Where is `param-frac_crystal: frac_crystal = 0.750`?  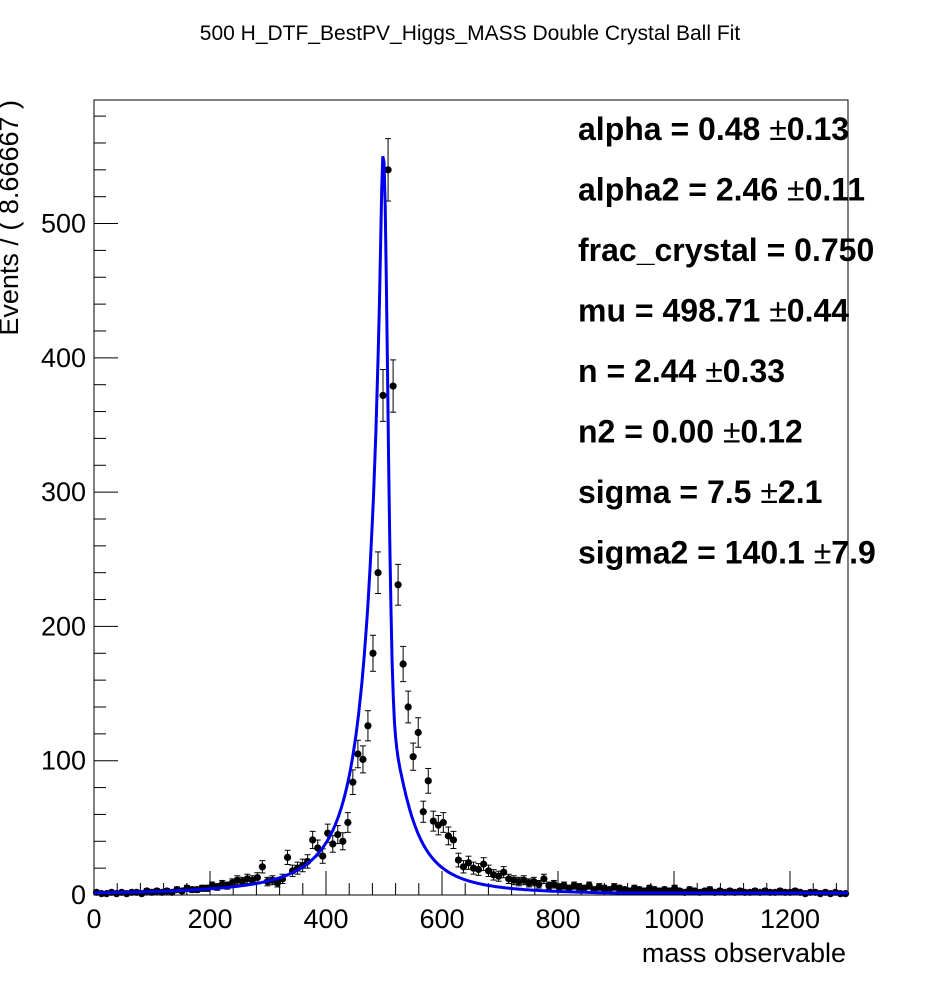 param-frac_crystal: frac_crystal = 0.750 is located at coordinates (726, 250).